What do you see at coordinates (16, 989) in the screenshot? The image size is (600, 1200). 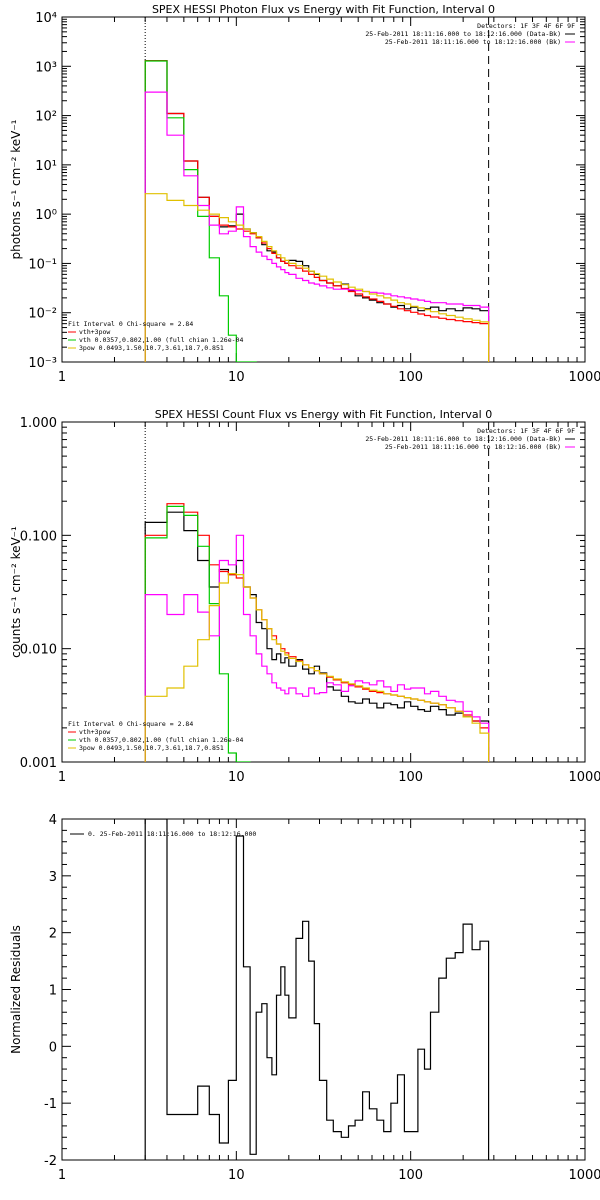 I see `y-axis-label: Normalized Residuals` at bounding box center [16, 989].